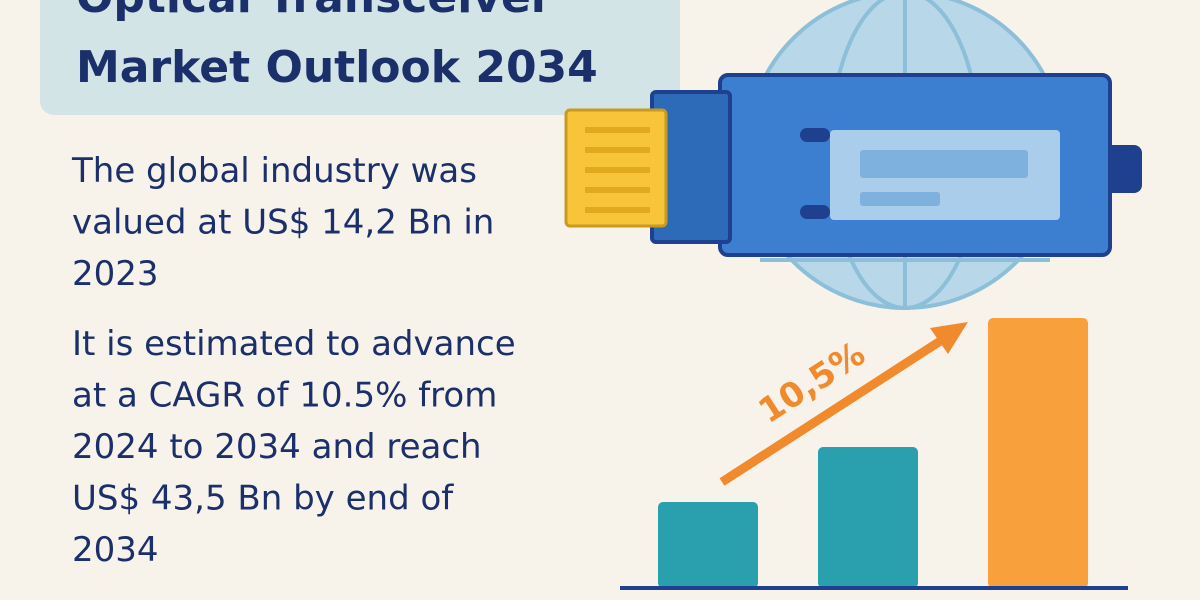 The height and width of the screenshot is (600, 1200). What do you see at coordinates (277, 447) in the screenshot?
I see `paragraph-line: 2024 to 2034 and reach` at bounding box center [277, 447].